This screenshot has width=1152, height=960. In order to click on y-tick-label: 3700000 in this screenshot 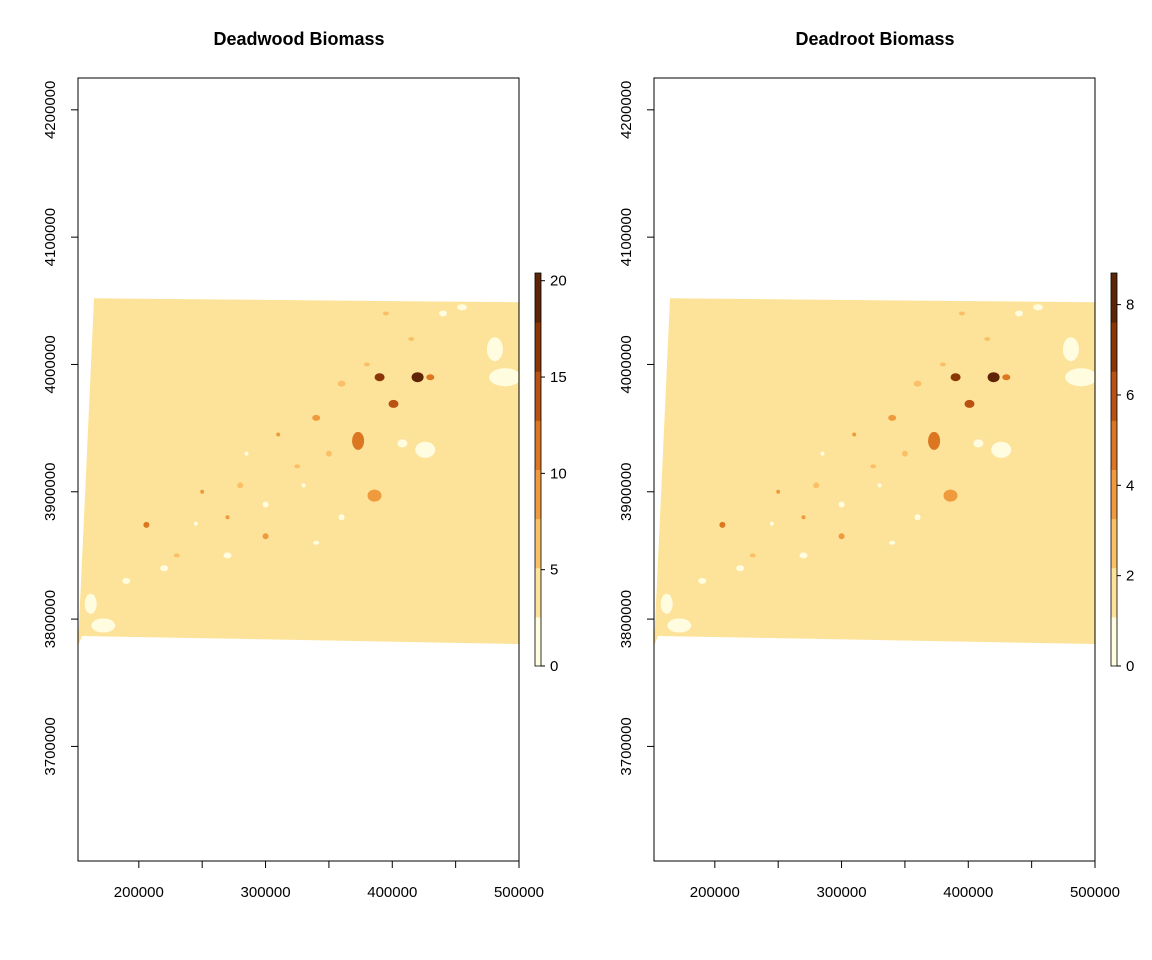, I will do `click(50, 746)`.